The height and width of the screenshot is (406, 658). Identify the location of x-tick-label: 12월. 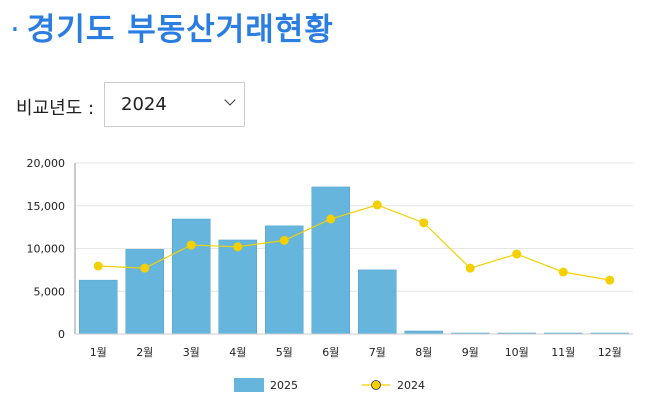
(610, 352).